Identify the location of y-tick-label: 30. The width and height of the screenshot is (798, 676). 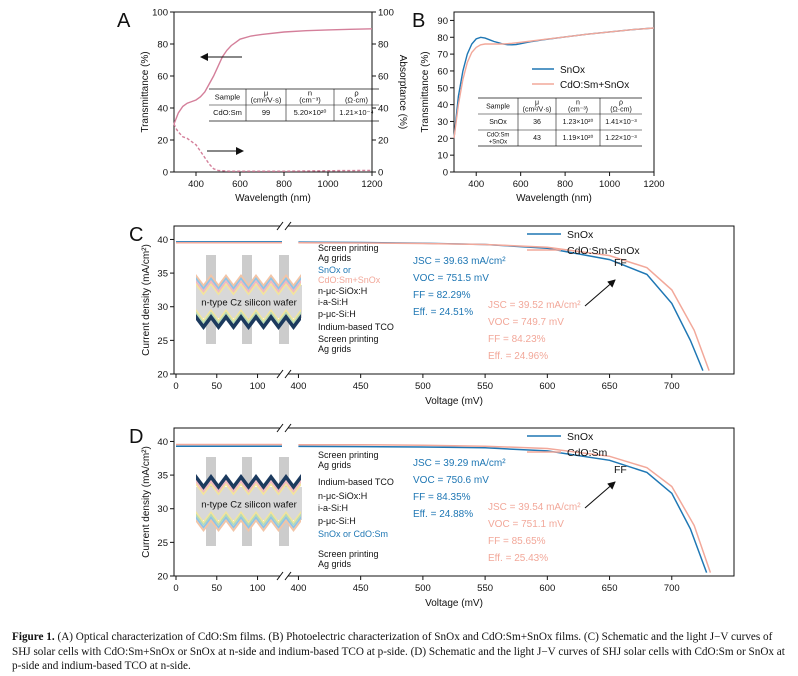
(442, 122).